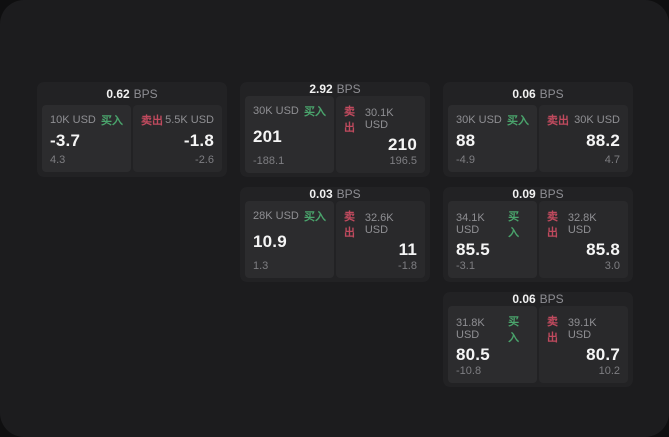 This screenshot has width=669, height=437. I want to click on buy-panel: 30K USD 买入 88 -4.9, so click(492, 138).